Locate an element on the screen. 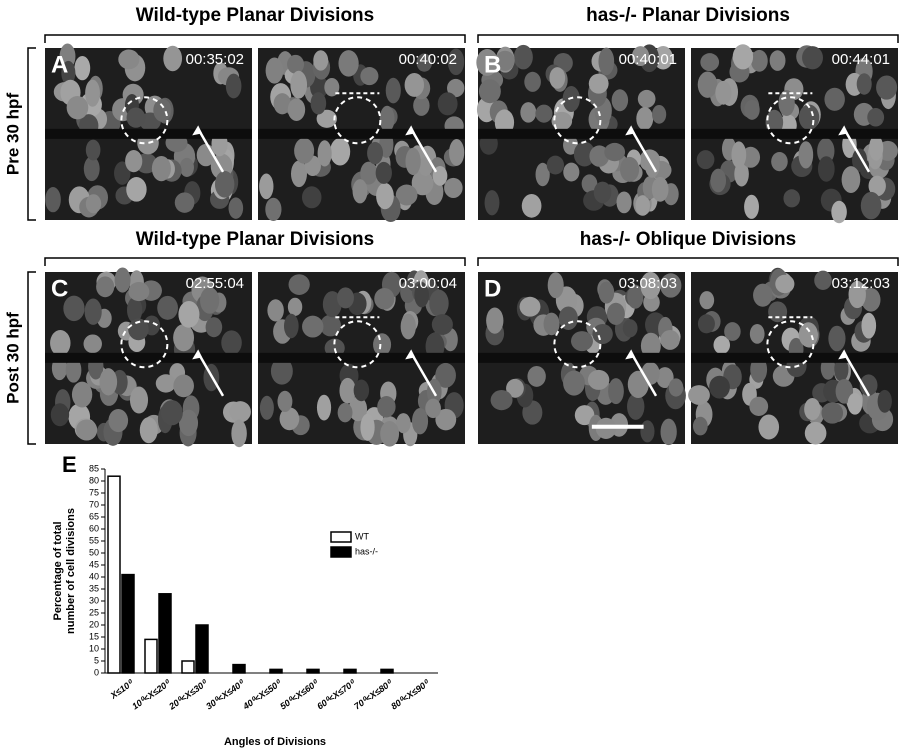 This screenshot has width=901, height=753. panel-letter: B is located at coordinates (492, 64).